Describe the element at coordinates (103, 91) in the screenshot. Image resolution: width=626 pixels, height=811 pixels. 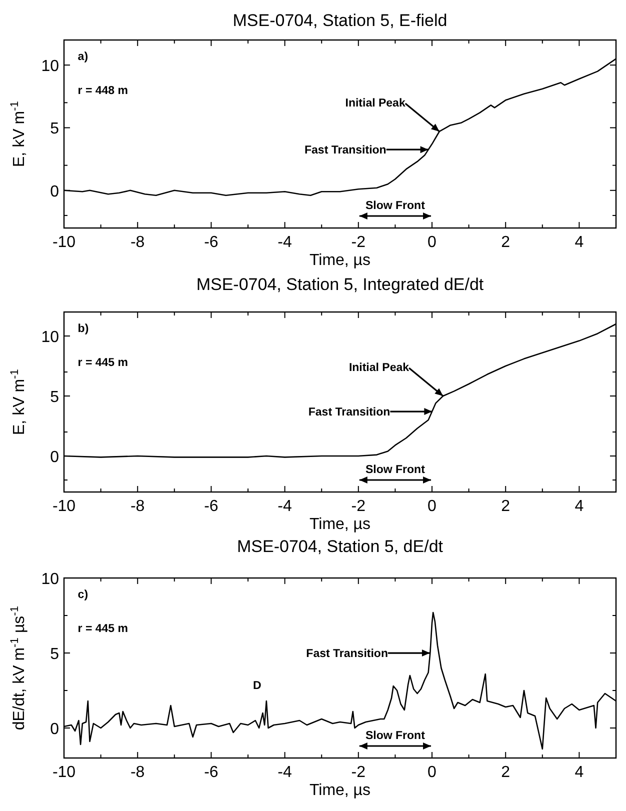
I see `annotation: r = 448 m` at that location.